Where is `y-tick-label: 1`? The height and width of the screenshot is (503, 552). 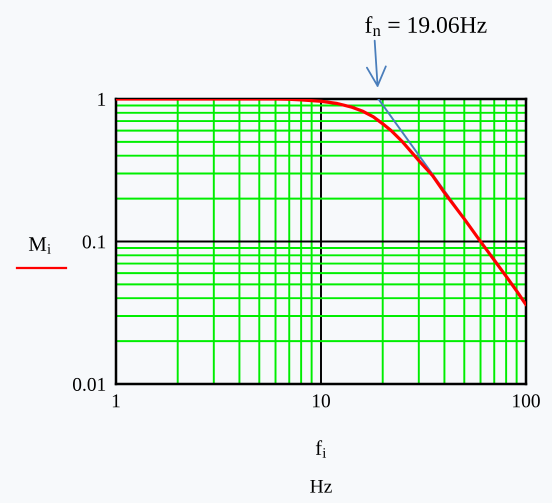 y-tick-label: 1 is located at coordinates (102, 99).